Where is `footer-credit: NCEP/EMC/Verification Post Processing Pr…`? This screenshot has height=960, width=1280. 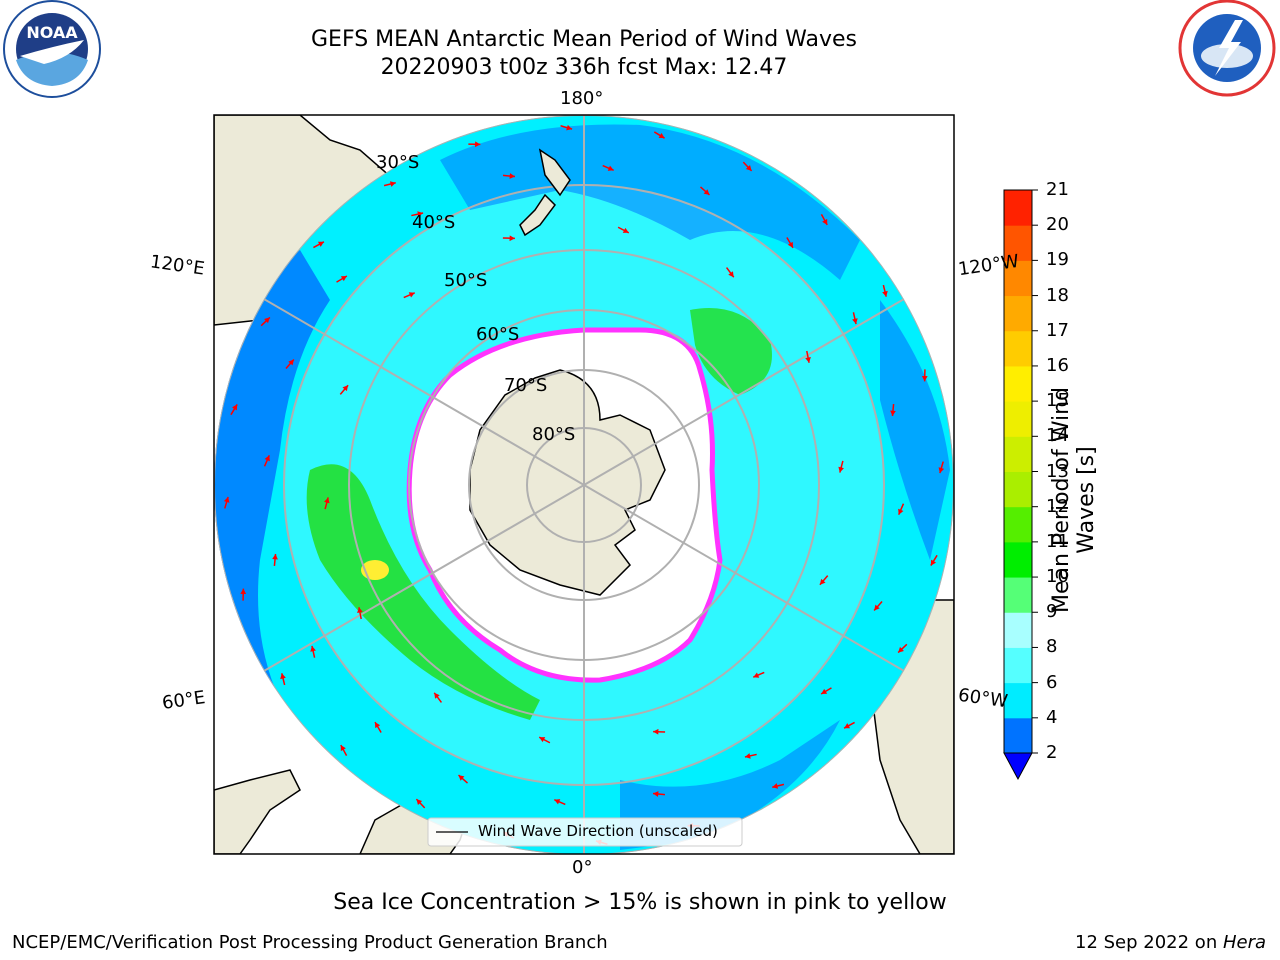
footer-credit: NCEP/EMC/Verification Post Processing Pr… is located at coordinates (310, 942).